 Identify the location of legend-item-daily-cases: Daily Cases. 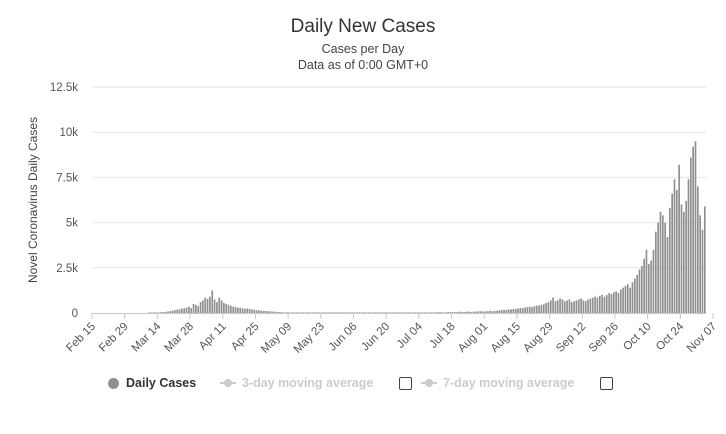
(152, 383).